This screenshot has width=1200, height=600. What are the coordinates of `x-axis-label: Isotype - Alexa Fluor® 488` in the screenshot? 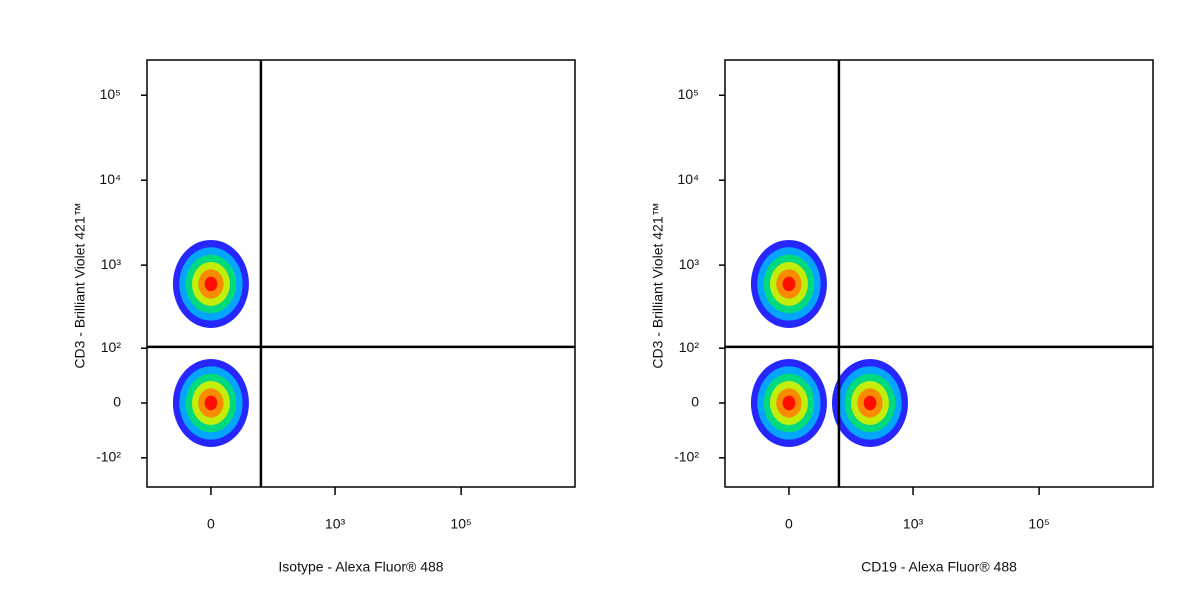 It's located at (360, 567).